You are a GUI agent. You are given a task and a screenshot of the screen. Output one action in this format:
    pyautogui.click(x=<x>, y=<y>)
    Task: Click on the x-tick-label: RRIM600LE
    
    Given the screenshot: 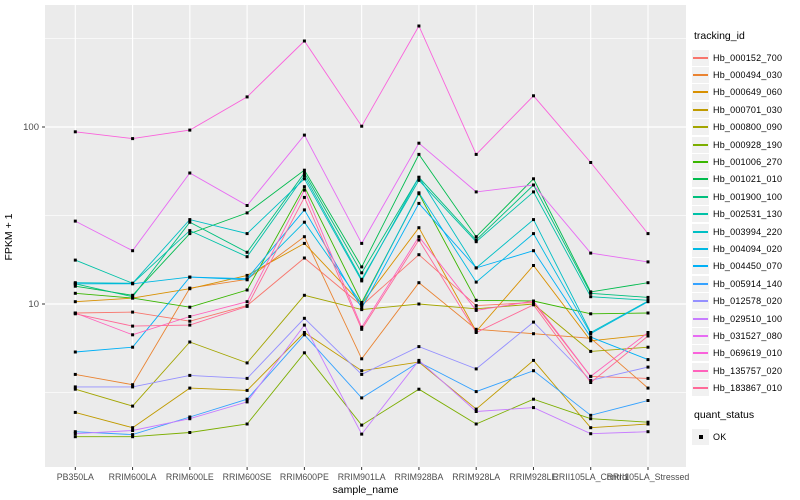 What is the action you would take?
    pyautogui.click(x=190, y=477)
    